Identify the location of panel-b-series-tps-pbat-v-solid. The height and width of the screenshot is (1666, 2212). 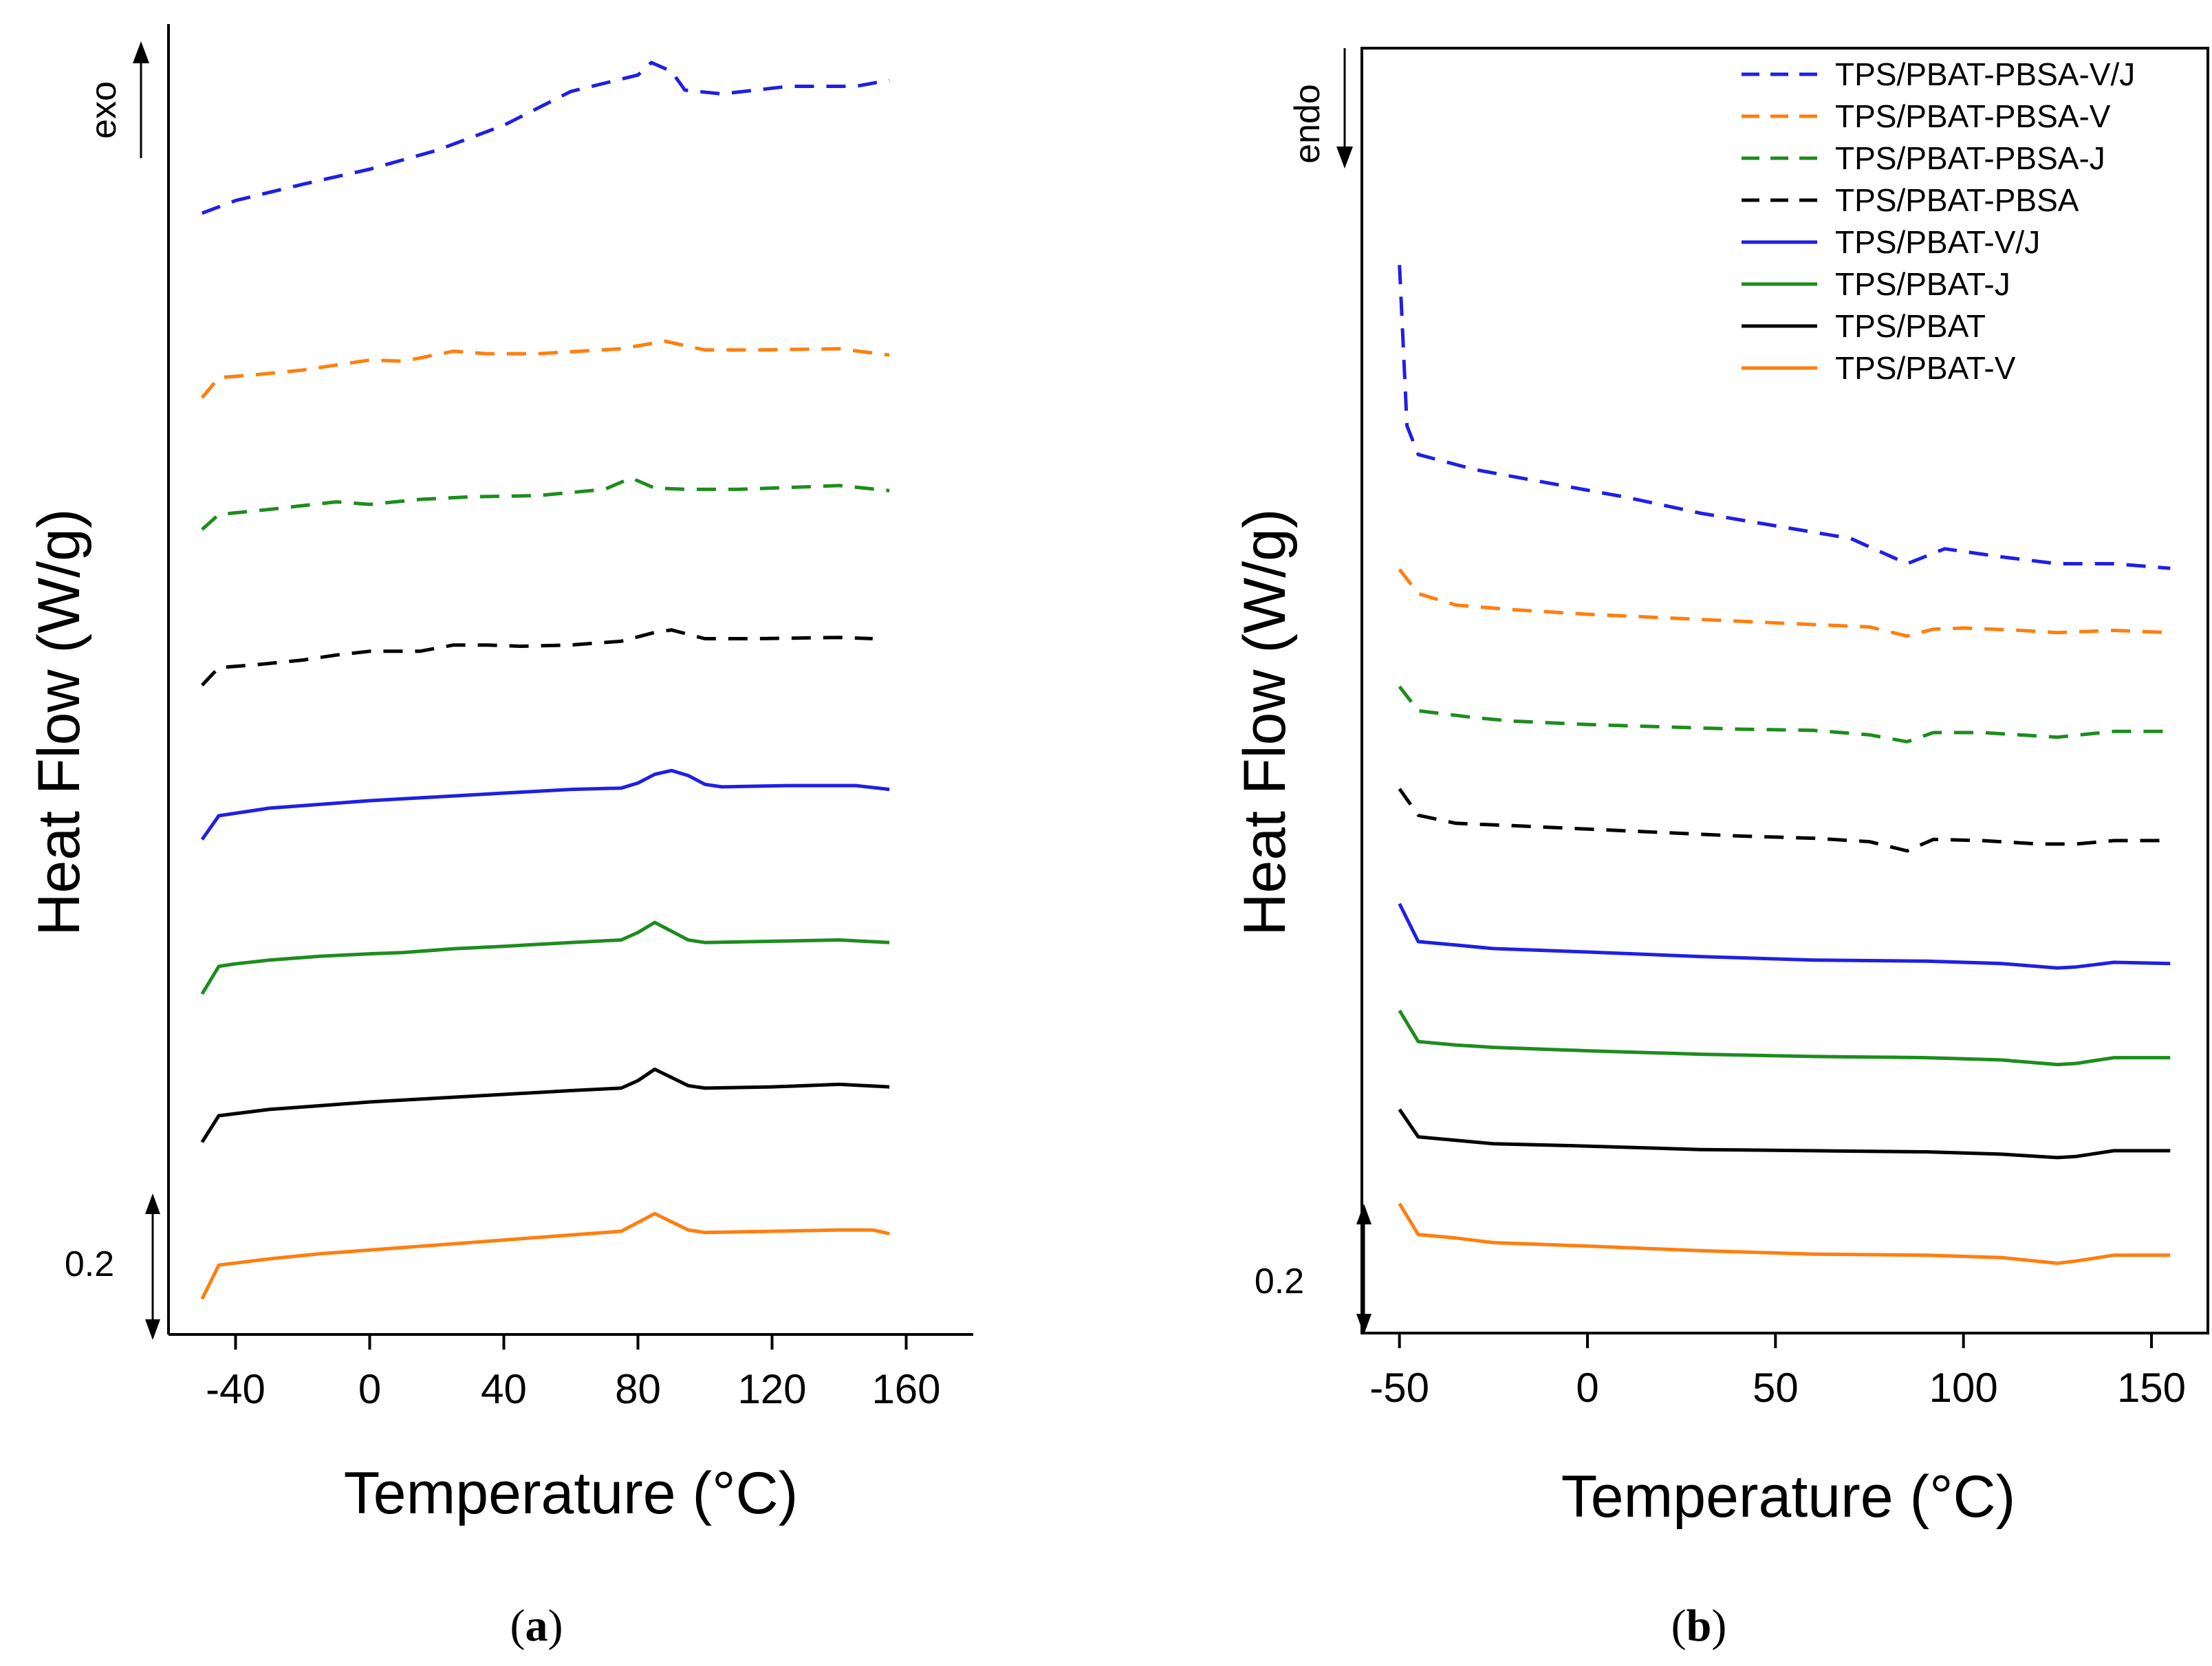
(1784, 1233).